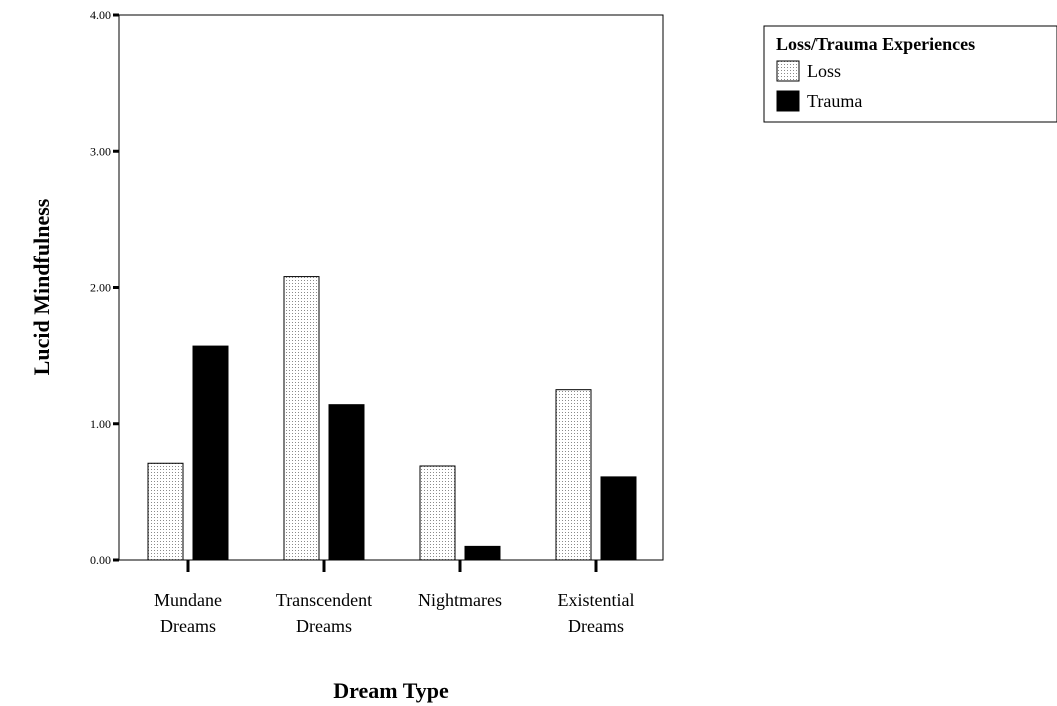 The height and width of the screenshot is (706, 1057). What do you see at coordinates (788, 101) in the screenshot?
I see `legend-swatch-trauma` at bounding box center [788, 101].